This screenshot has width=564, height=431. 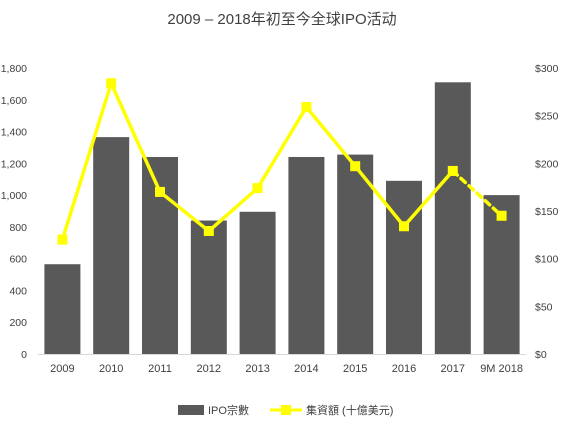 What do you see at coordinates (111, 245) in the screenshot?
I see `bar-2010` at bounding box center [111, 245].